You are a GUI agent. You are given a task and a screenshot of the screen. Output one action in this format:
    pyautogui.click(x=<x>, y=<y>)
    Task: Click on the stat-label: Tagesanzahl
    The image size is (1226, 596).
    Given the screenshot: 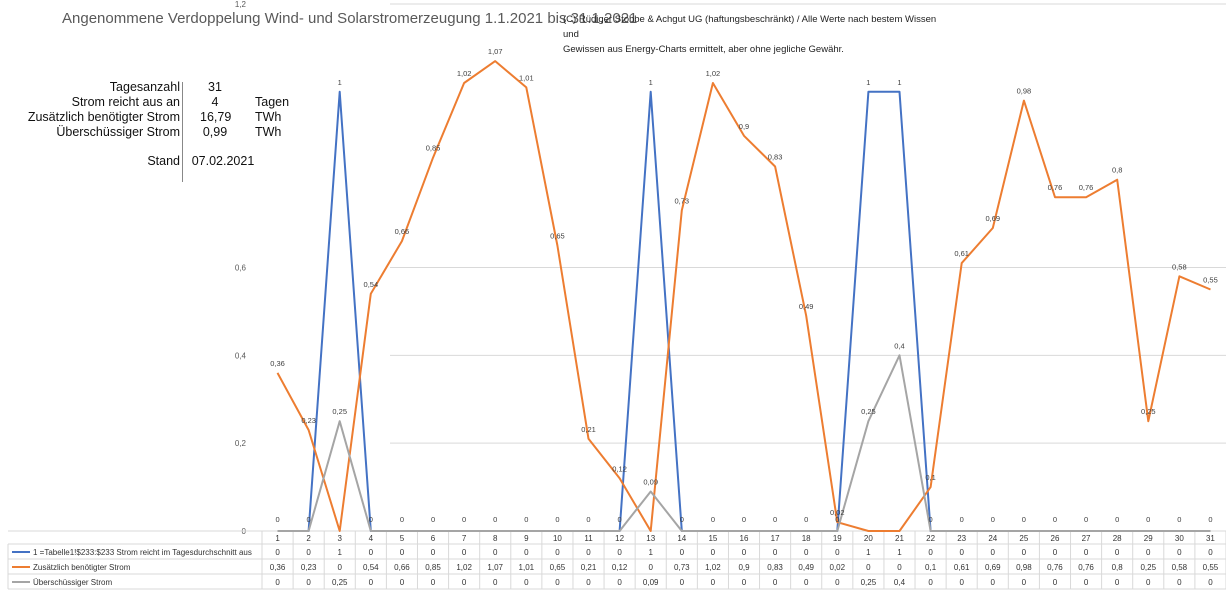 What is the action you would take?
    pyautogui.click(x=144, y=87)
    